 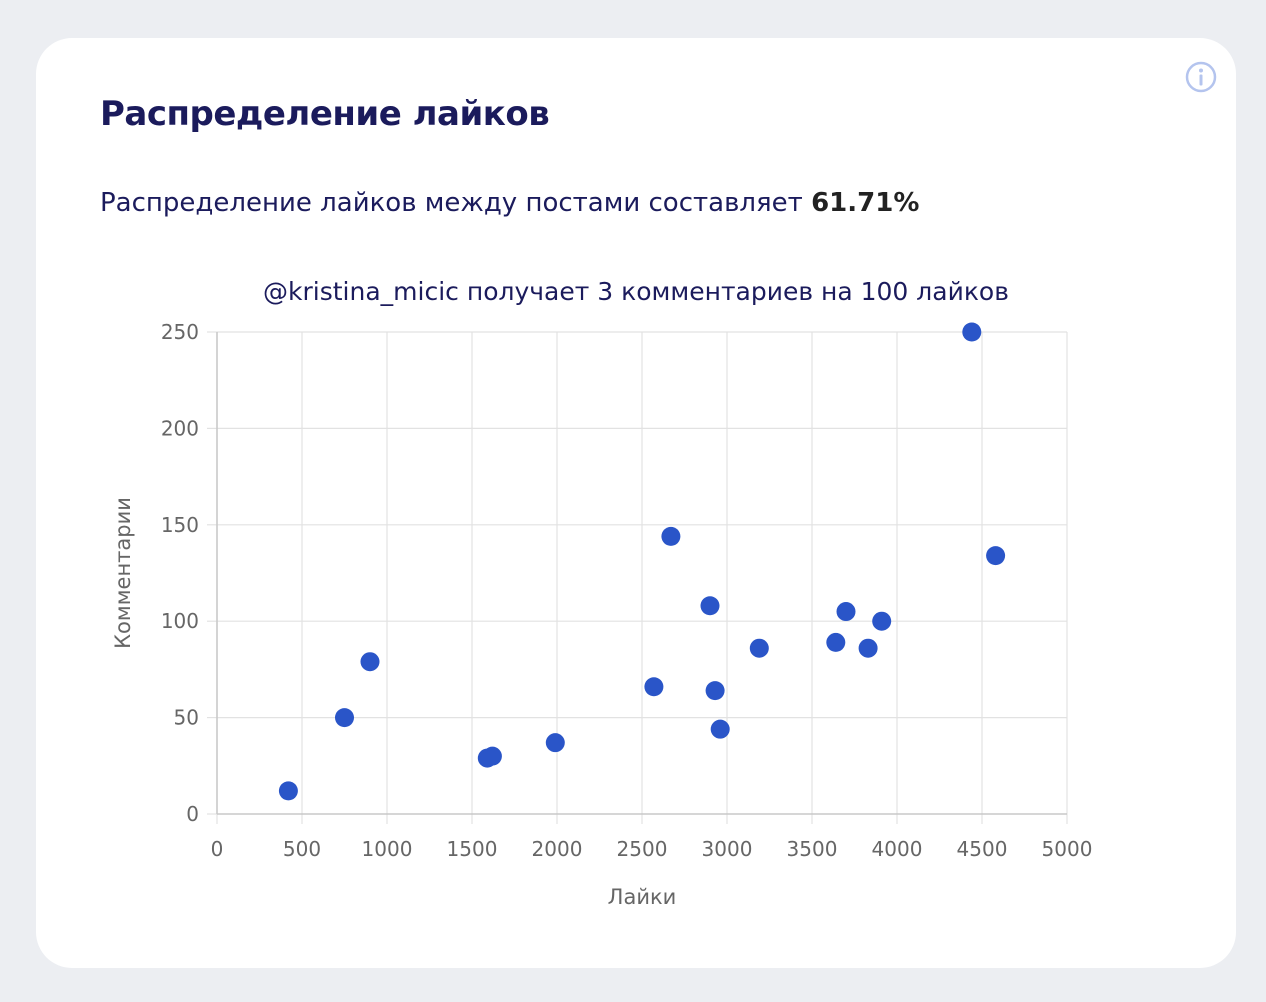 I want to click on y-tick-label: 200, so click(x=180, y=428).